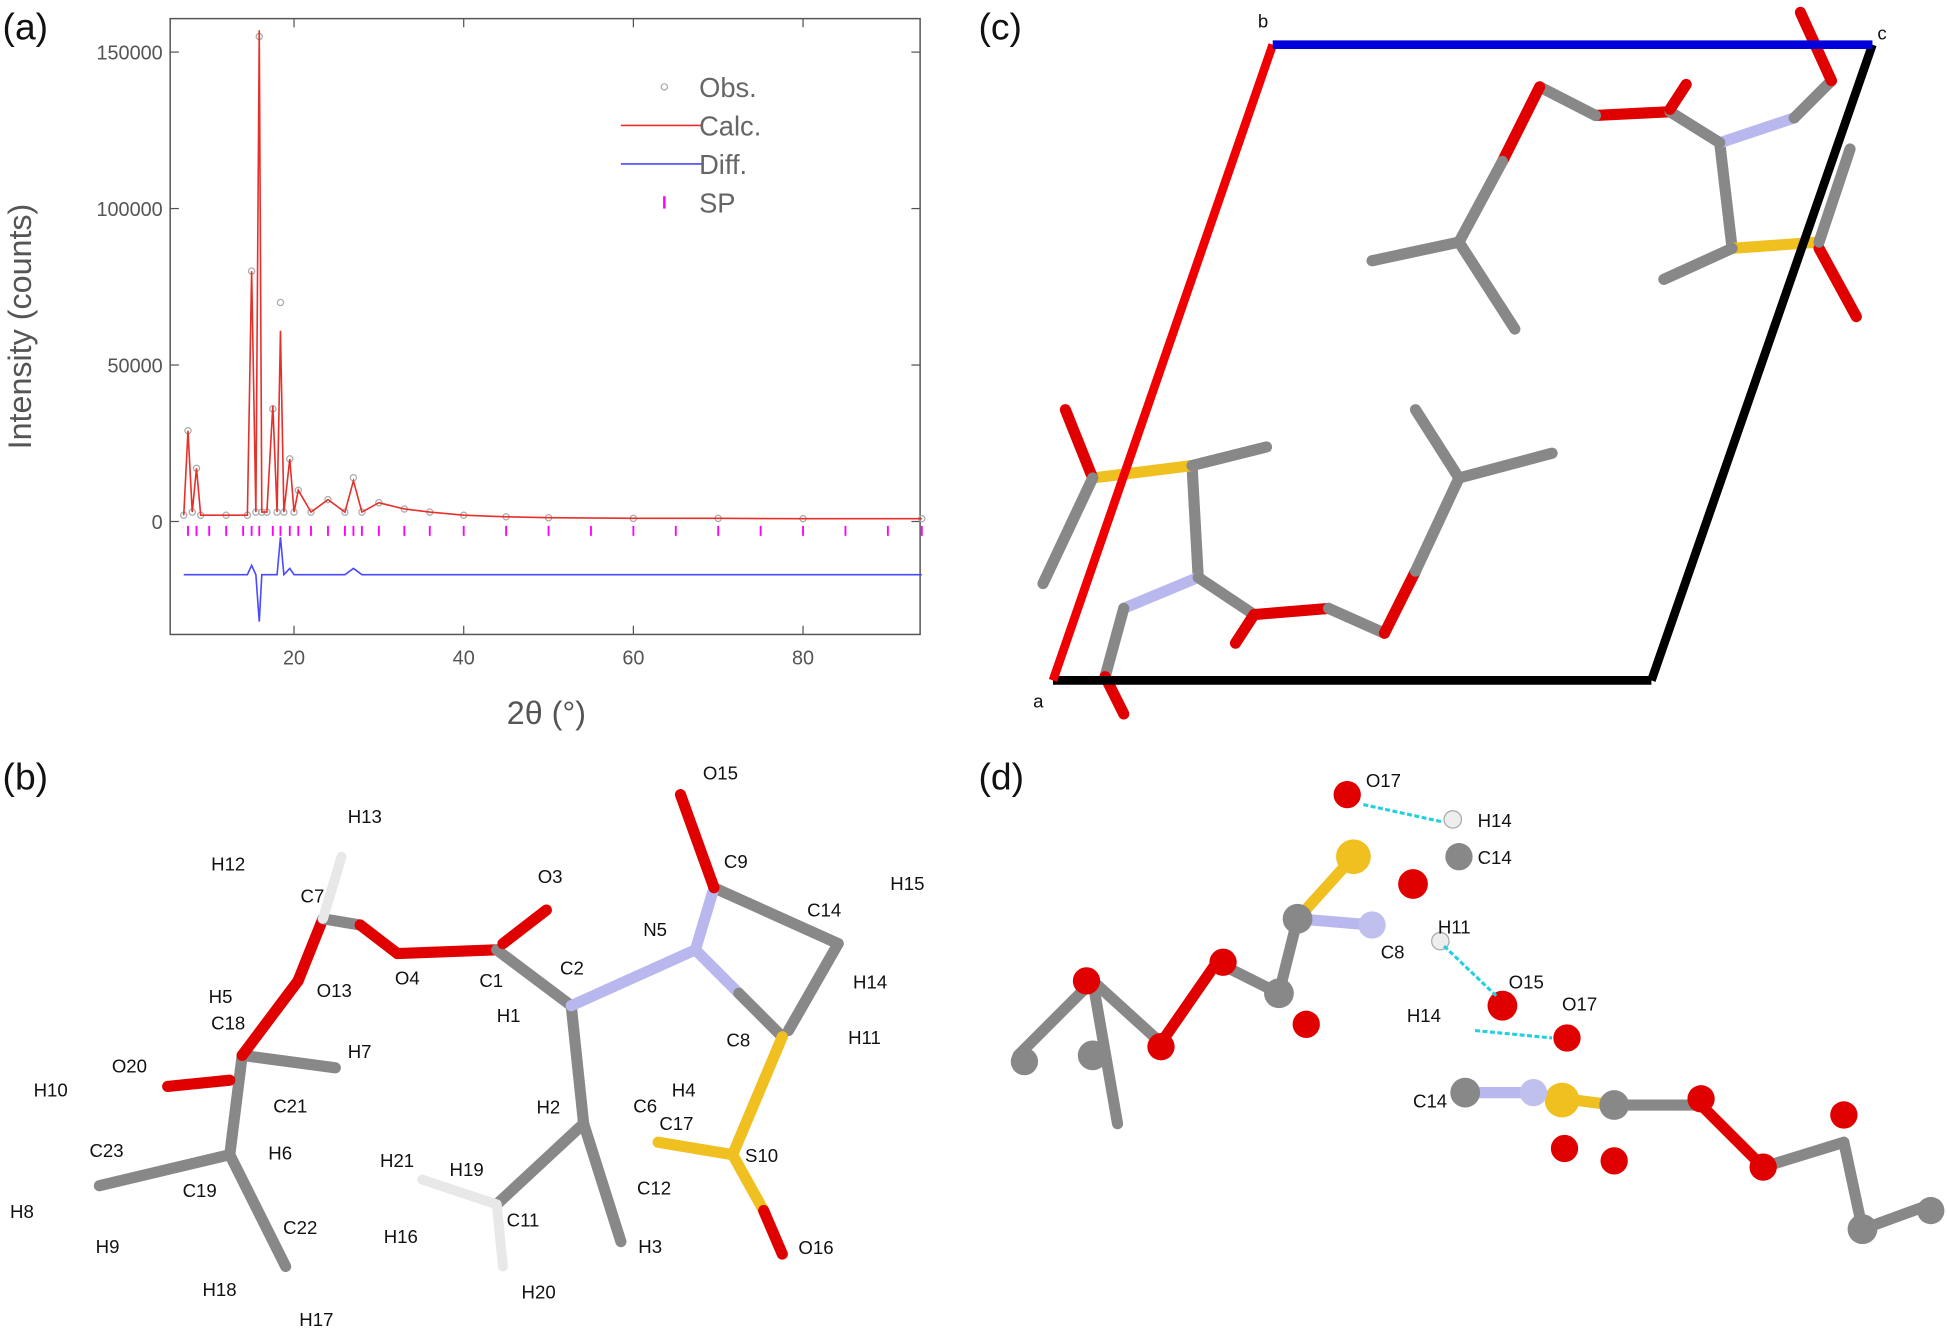 The width and height of the screenshot is (1947, 1331). Describe the element at coordinates (157, 523) in the screenshot. I see `y-tick-label: 0` at that location.